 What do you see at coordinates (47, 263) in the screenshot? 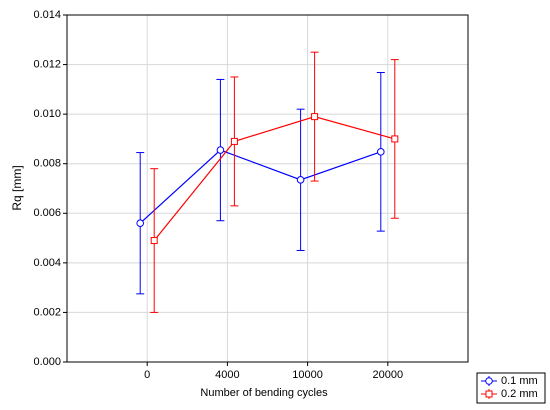
I see `y-tick-label: 0.004` at bounding box center [47, 263].